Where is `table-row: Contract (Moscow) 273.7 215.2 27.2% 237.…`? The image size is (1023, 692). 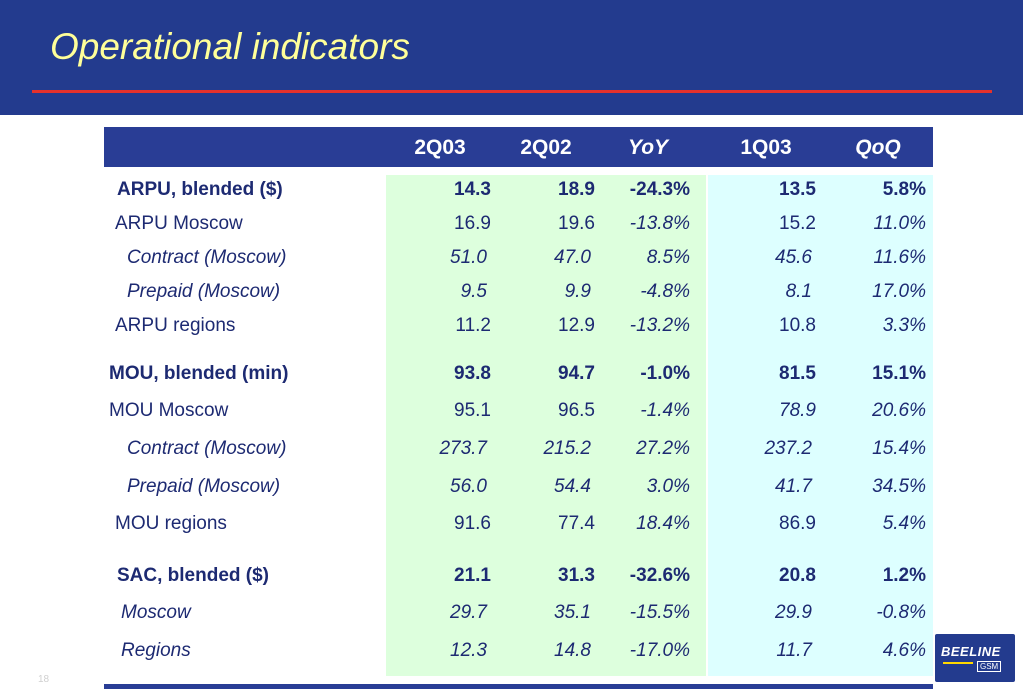 table-row: Contract (Moscow) 273.7 215.2 27.2% 237.… is located at coordinates (511, 449).